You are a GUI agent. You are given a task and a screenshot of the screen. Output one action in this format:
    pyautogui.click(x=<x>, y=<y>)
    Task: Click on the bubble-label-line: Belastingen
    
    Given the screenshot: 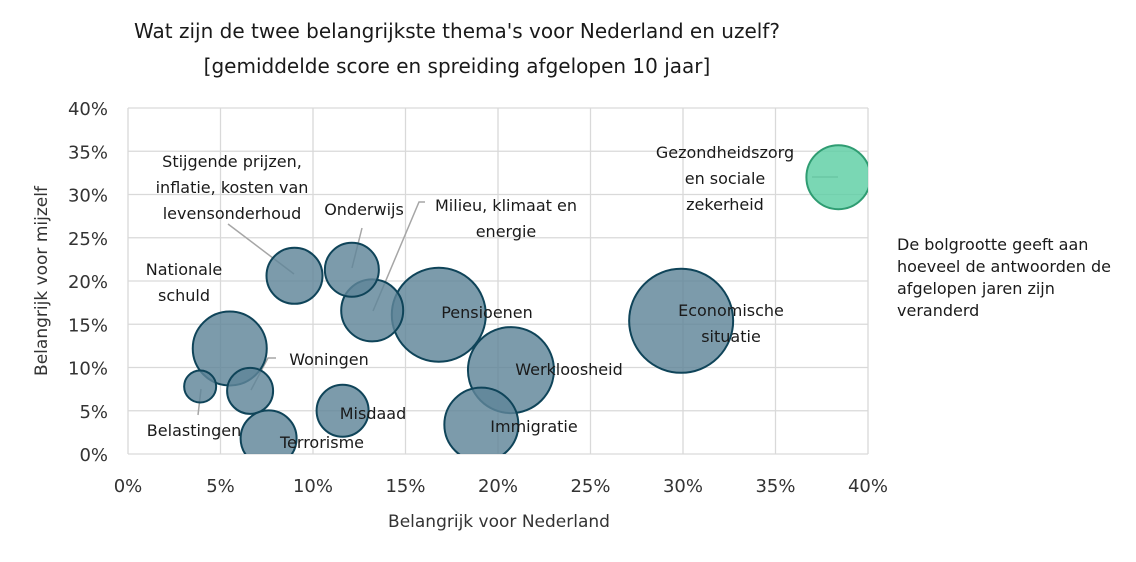 What is the action you would take?
    pyautogui.click(x=194, y=430)
    